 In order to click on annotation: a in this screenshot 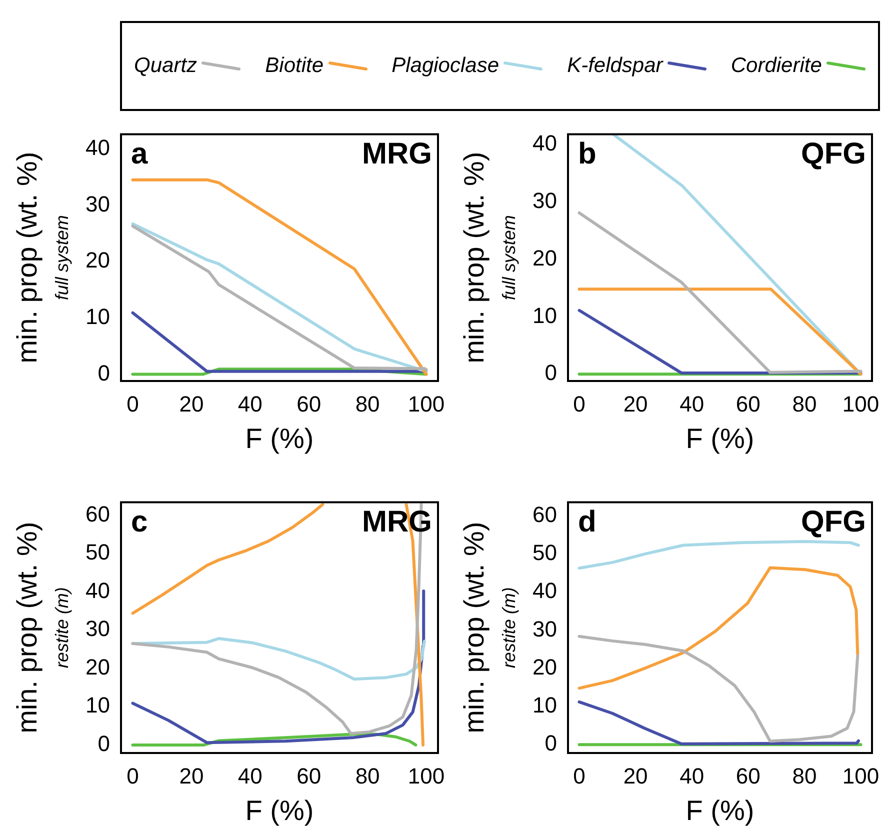, I will do `click(139, 153)`.